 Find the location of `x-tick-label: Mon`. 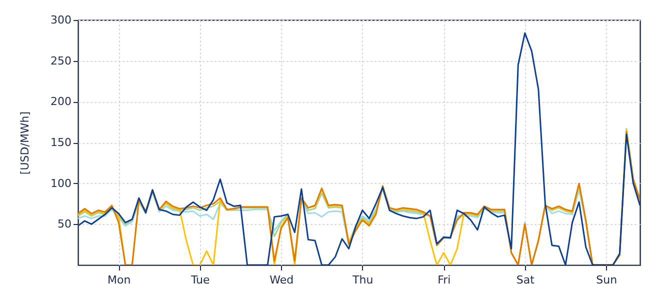

x-tick-label: Mon is located at coordinates (119, 280).